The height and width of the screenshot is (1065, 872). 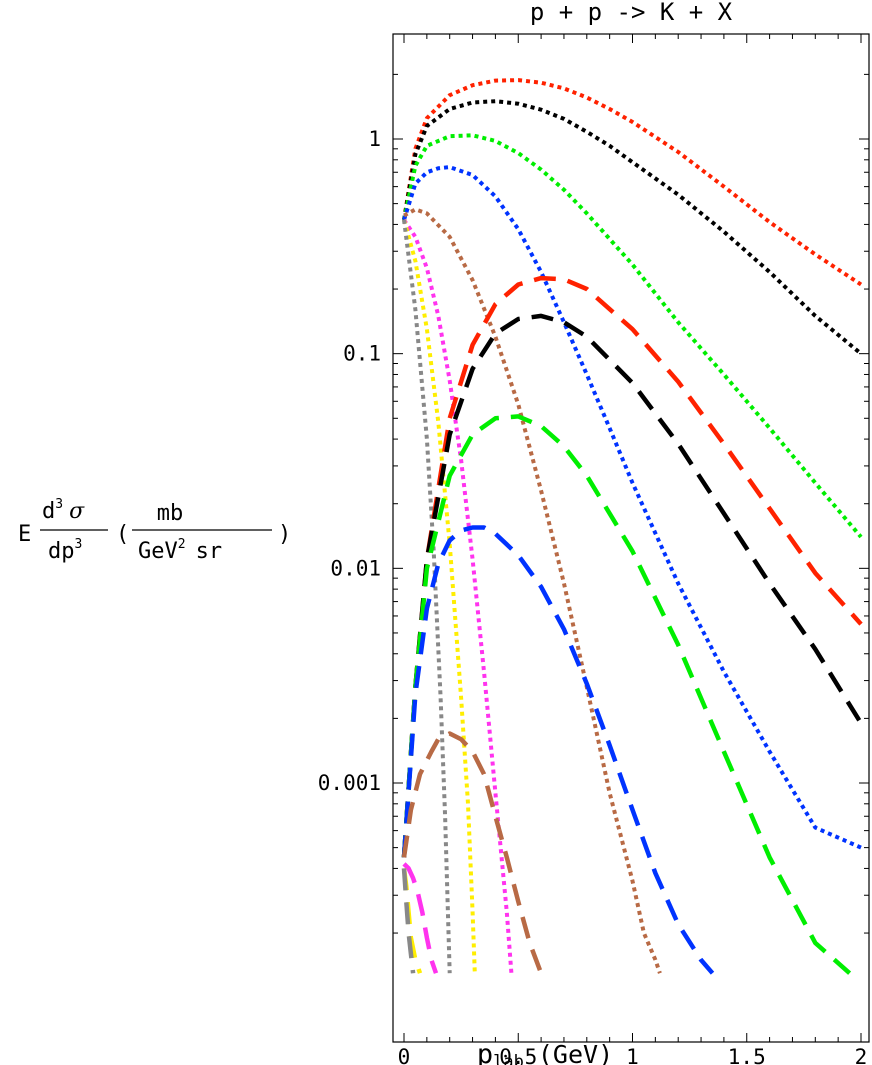 What do you see at coordinates (170, 513) in the screenshot?
I see `y-label-unit-numerator: mb` at bounding box center [170, 513].